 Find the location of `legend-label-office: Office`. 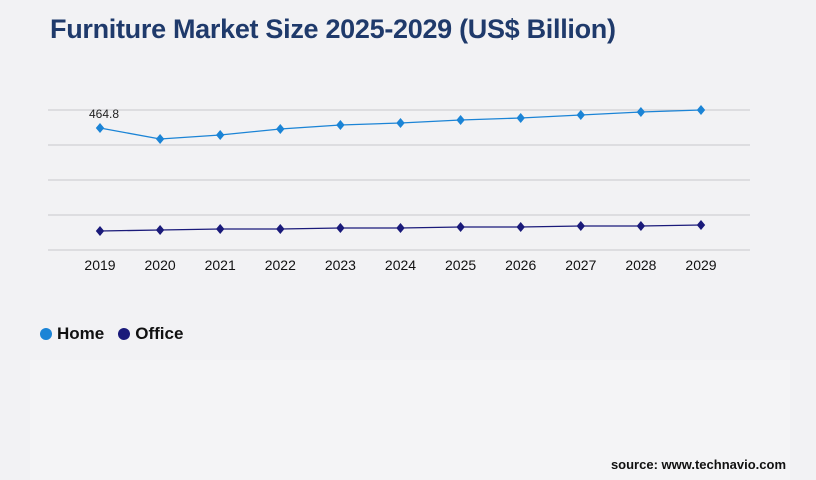

legend-label-office: Office is located at coordinates (159, 333).